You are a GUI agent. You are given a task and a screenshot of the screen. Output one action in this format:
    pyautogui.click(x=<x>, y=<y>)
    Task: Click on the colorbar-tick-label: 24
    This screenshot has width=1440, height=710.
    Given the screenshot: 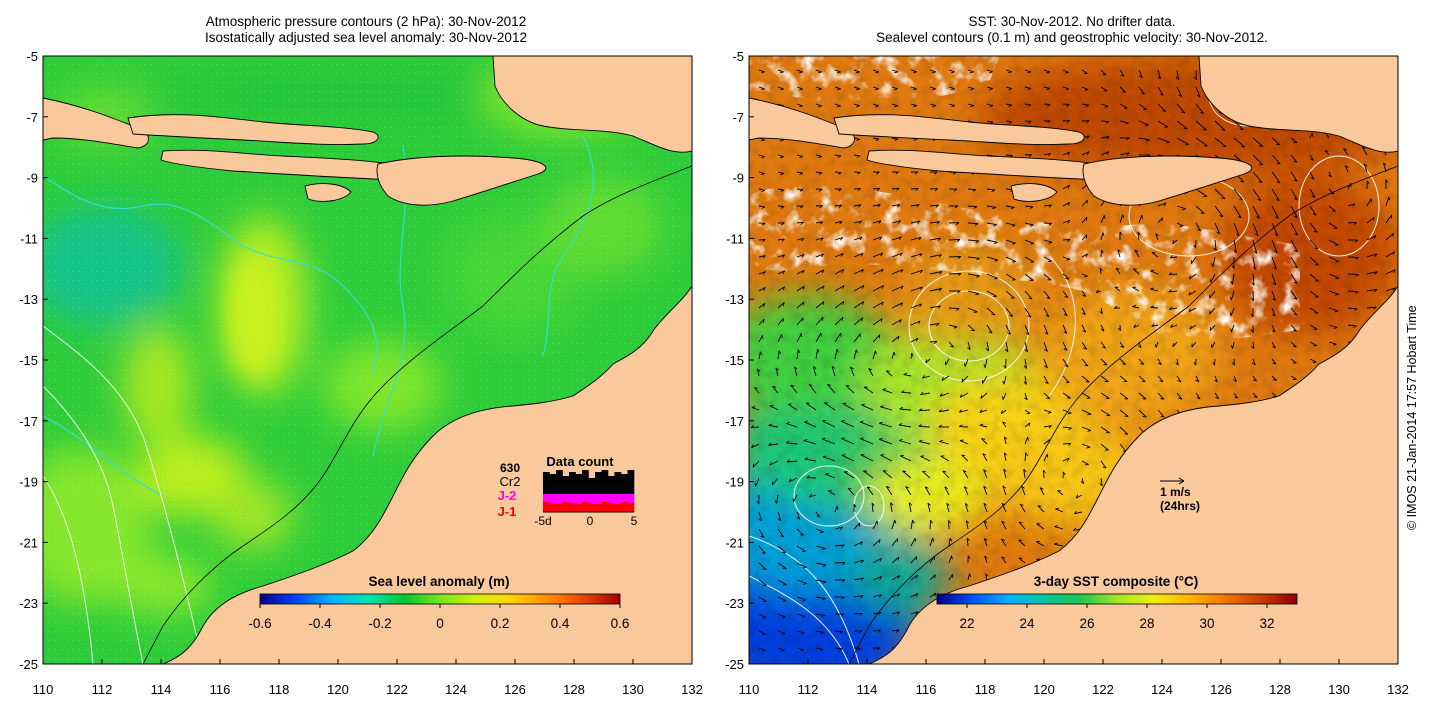 What is the action you would take?
    pyautogui.click(x=1027, y=623)
    